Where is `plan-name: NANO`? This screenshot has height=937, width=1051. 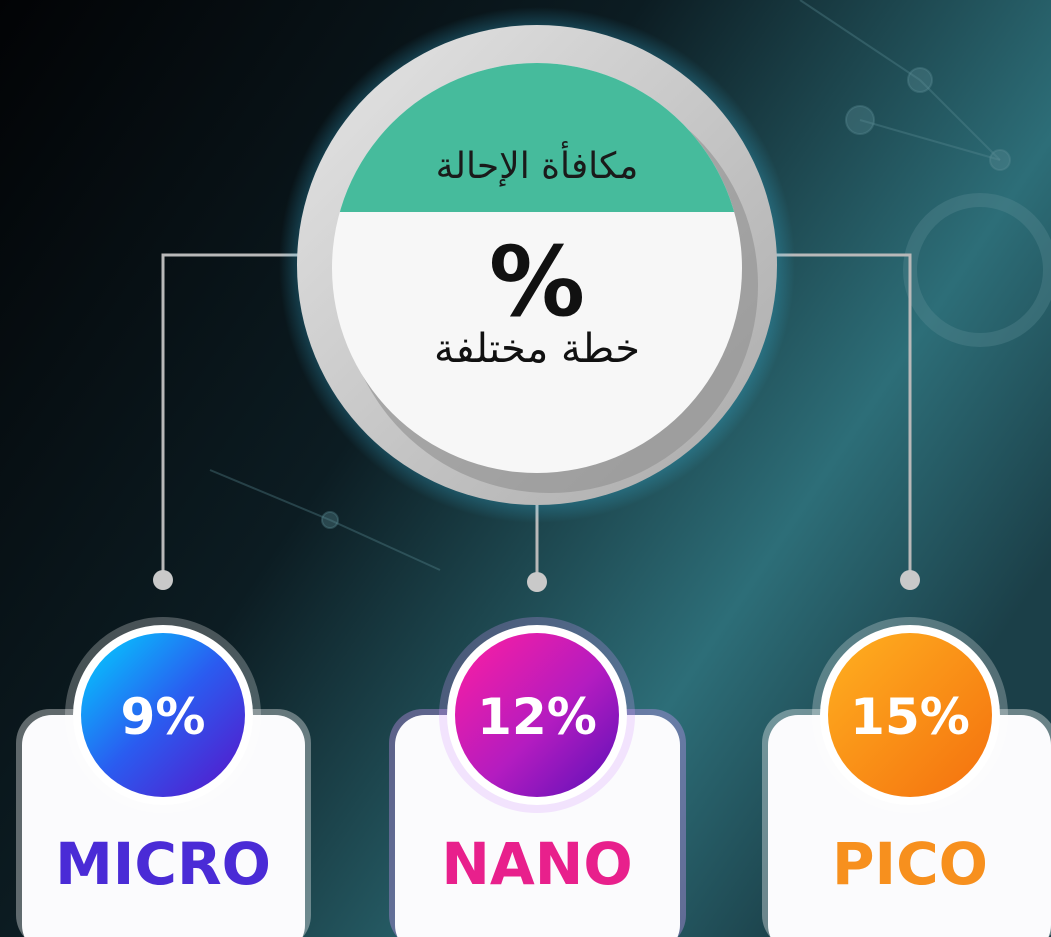
plan-name: NANO is located at coordinates (536, 864).